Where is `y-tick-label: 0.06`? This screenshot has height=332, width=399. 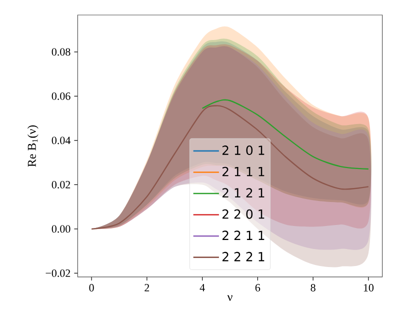
y-tick-label: 0.06 is located at coordinates (61, 96).